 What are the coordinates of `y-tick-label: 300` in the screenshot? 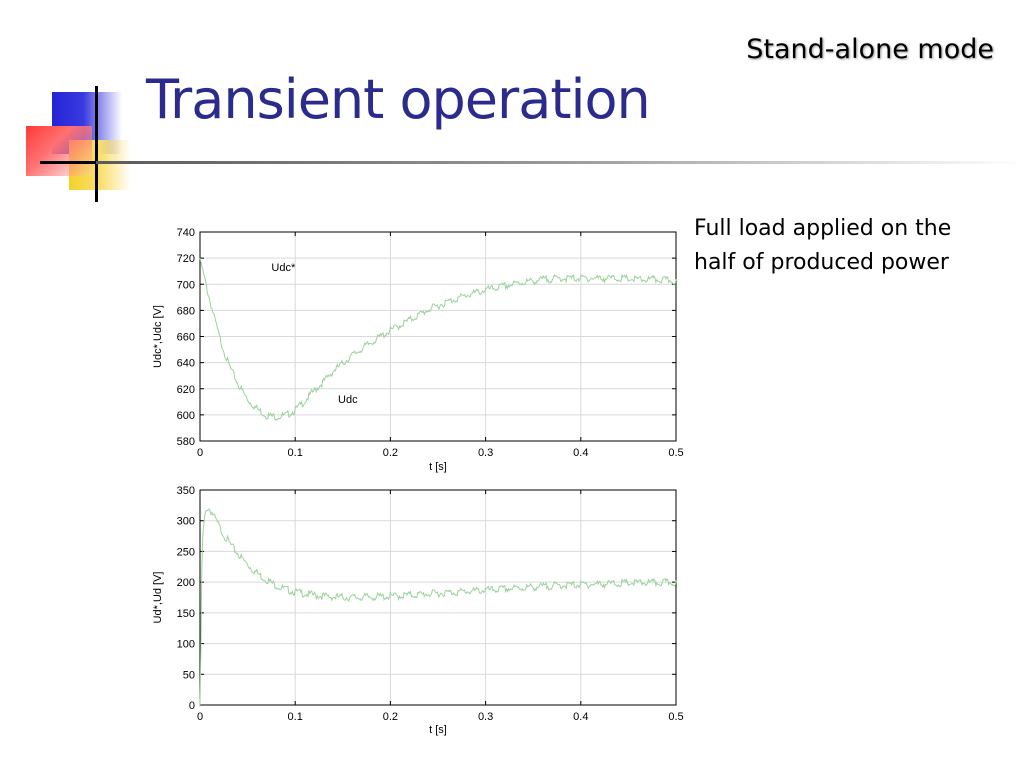 It's located at (186, 522).